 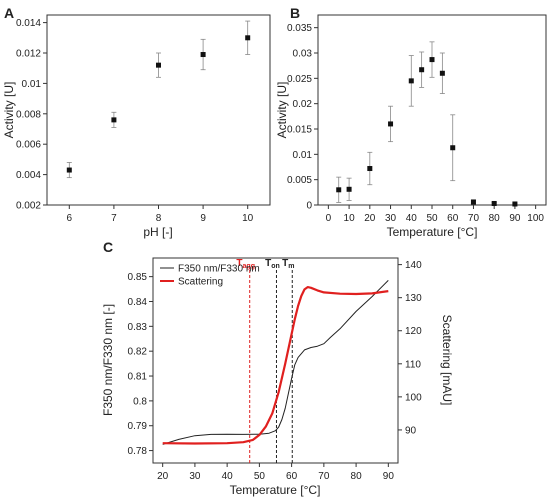 What do you see at coordinates (453, 218) in the screenshot?
I see `panelb-xtick-label: 60` at bounding box center [453, 218].